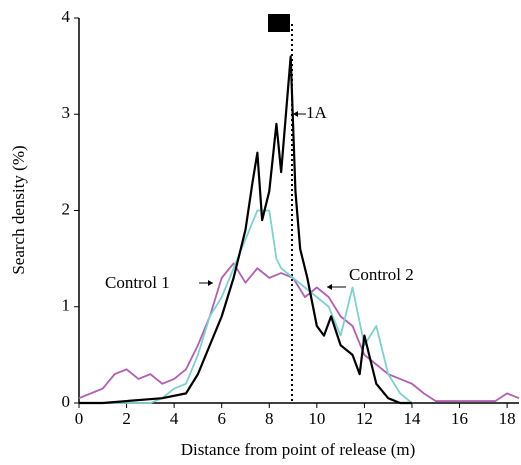 The image size is (521, 465). Describe the element at coordinates (174, 418) in the screenshot. I see `x-tick-label: 4` at that location.